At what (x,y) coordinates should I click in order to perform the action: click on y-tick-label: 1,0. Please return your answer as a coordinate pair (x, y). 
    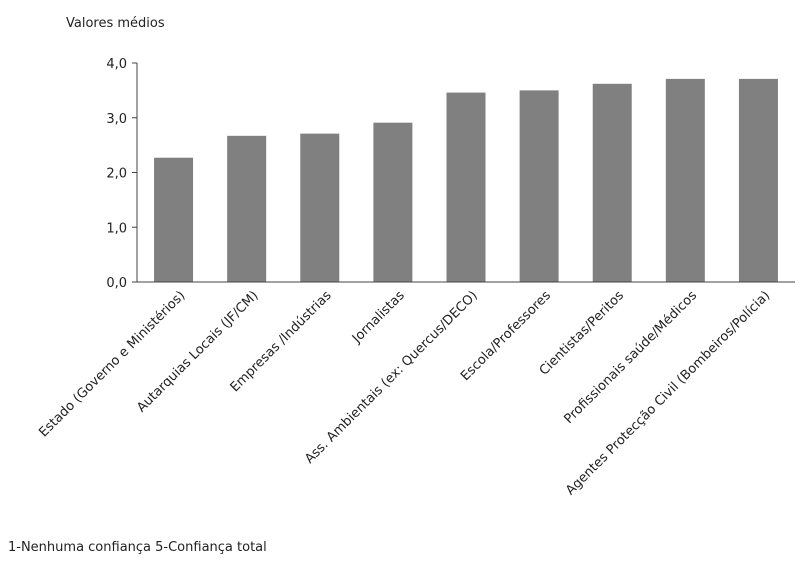
    Looking at the image, I should click on (116, 228).